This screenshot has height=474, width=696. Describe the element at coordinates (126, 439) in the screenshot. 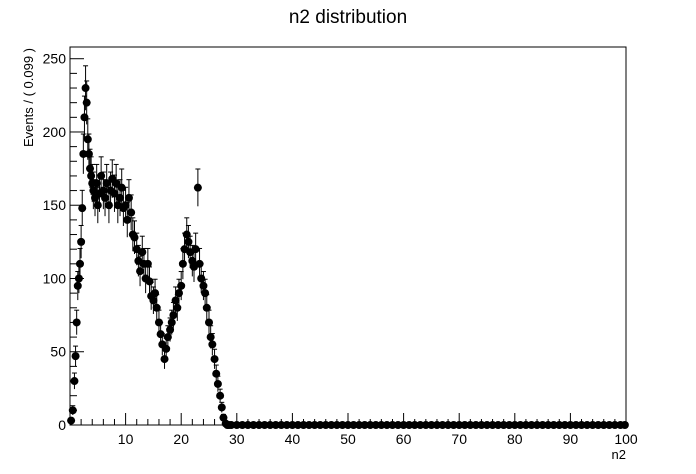

I see `x-tick-label: 10` at that location.